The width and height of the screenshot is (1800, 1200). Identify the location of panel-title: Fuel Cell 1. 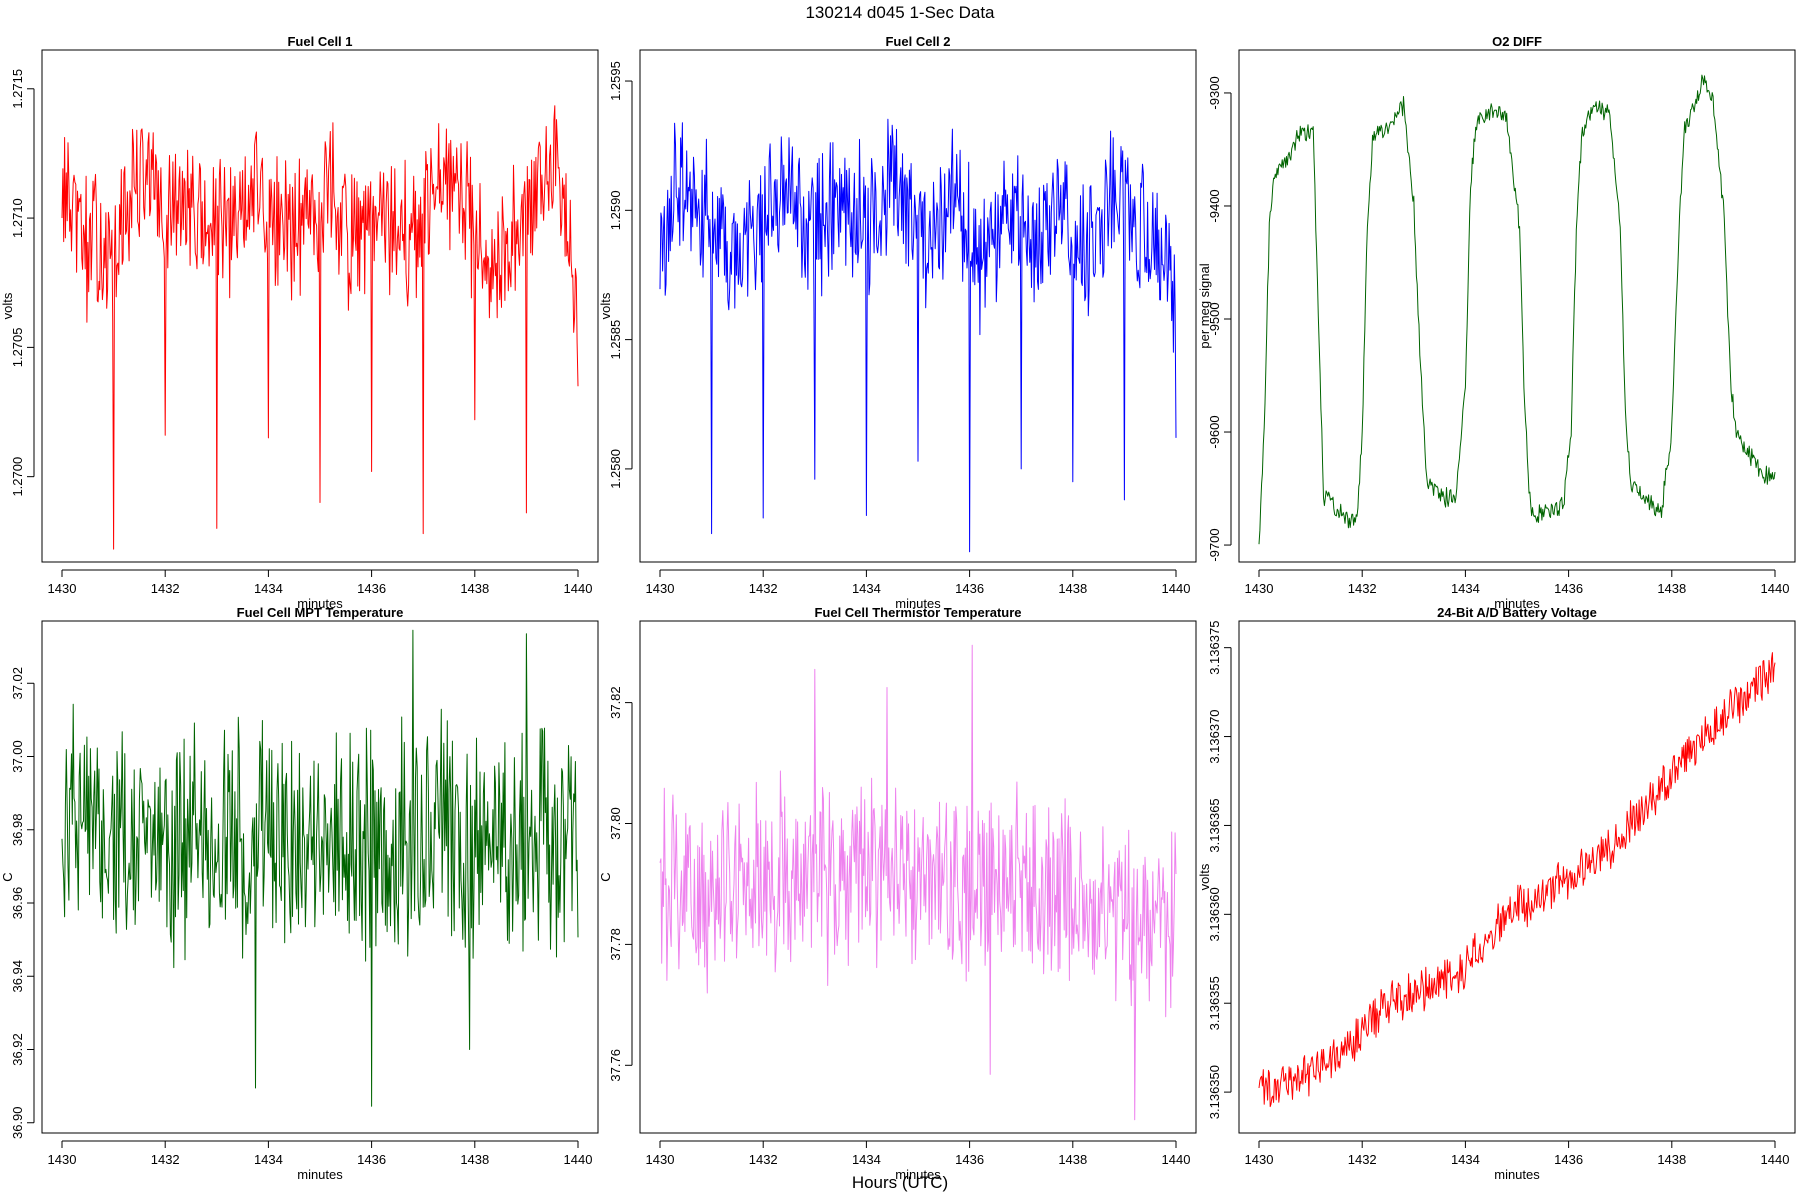
(319, 41).